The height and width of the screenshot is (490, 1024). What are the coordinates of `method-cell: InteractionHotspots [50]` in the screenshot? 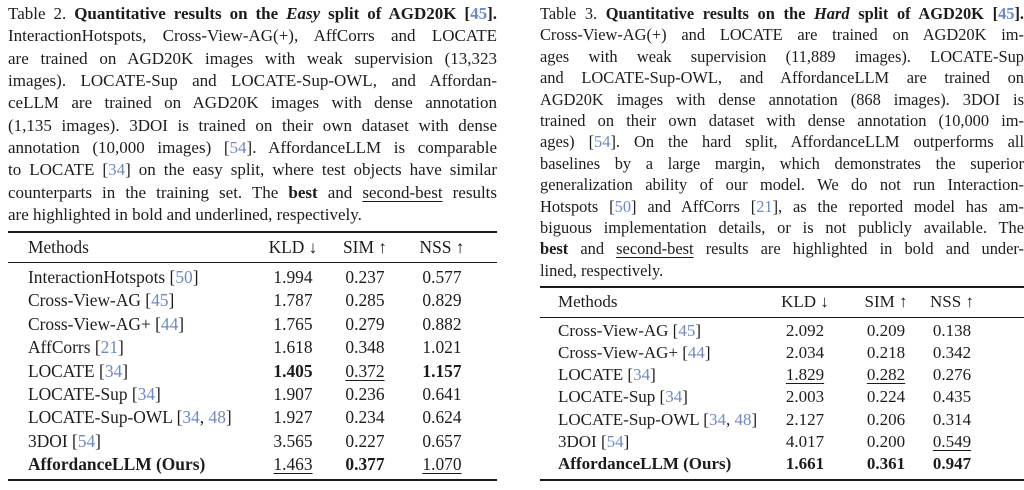 It's located at (252, 277).